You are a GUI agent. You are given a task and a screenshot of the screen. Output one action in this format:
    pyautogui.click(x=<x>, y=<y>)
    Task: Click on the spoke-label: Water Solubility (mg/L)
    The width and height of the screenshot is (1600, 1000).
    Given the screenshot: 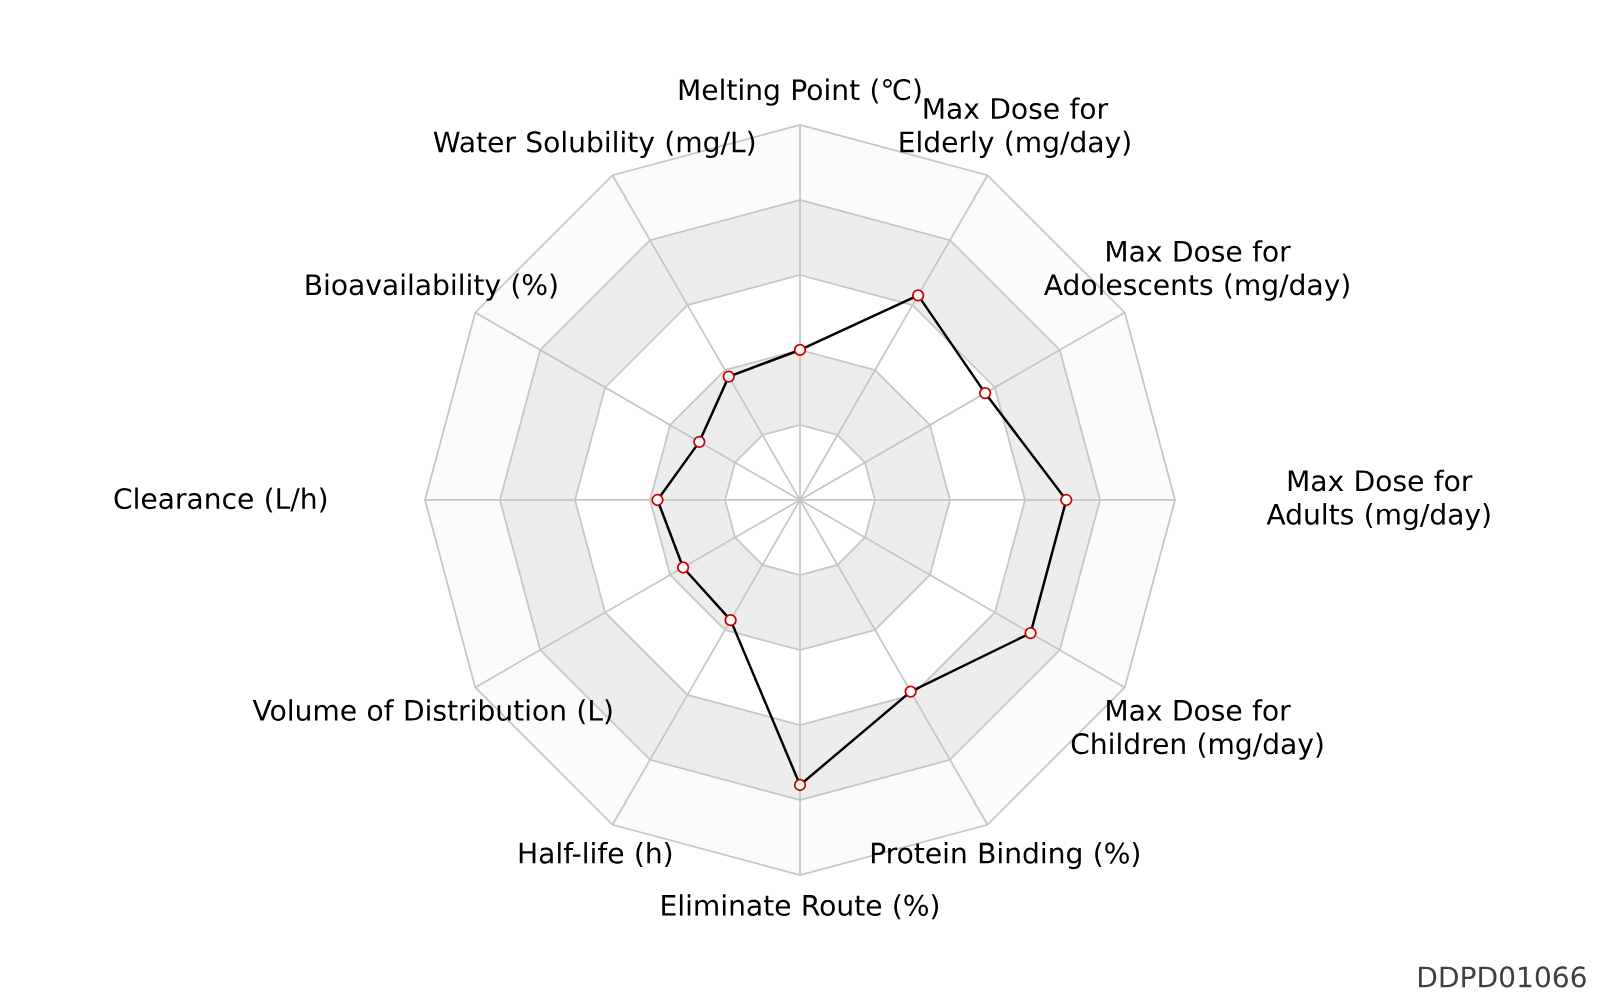 What is the action you would take?
    pyautogui.click(x=594, y=144)
    